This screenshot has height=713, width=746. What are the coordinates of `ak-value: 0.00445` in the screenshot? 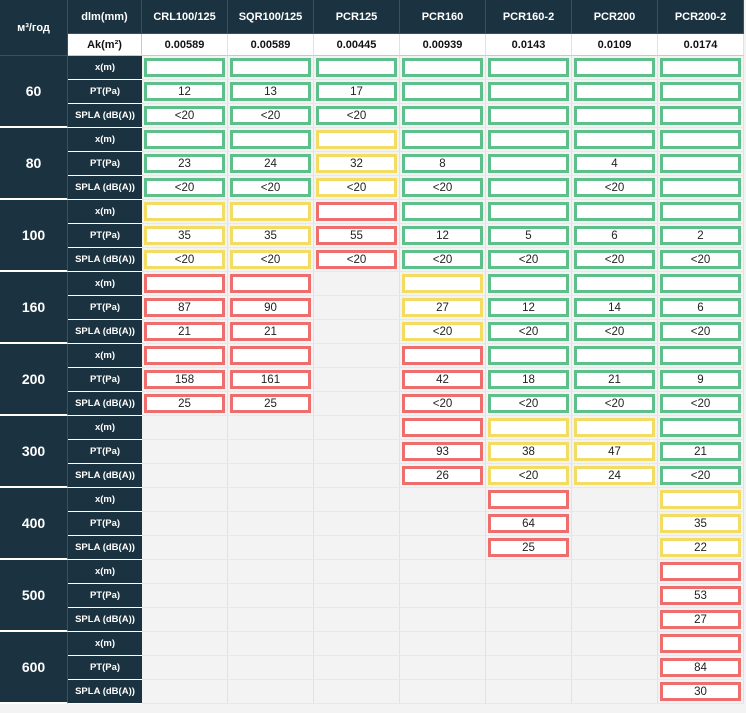 It's located at (357, 45).